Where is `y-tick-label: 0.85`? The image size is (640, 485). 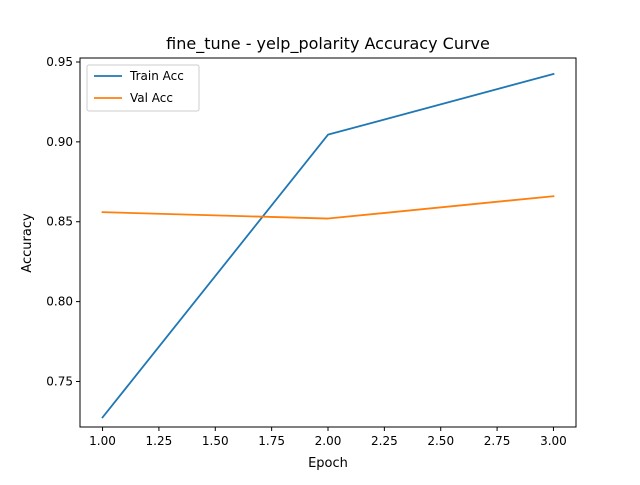
y-tick-label: 0.85 is located at coordinates (59, 222).